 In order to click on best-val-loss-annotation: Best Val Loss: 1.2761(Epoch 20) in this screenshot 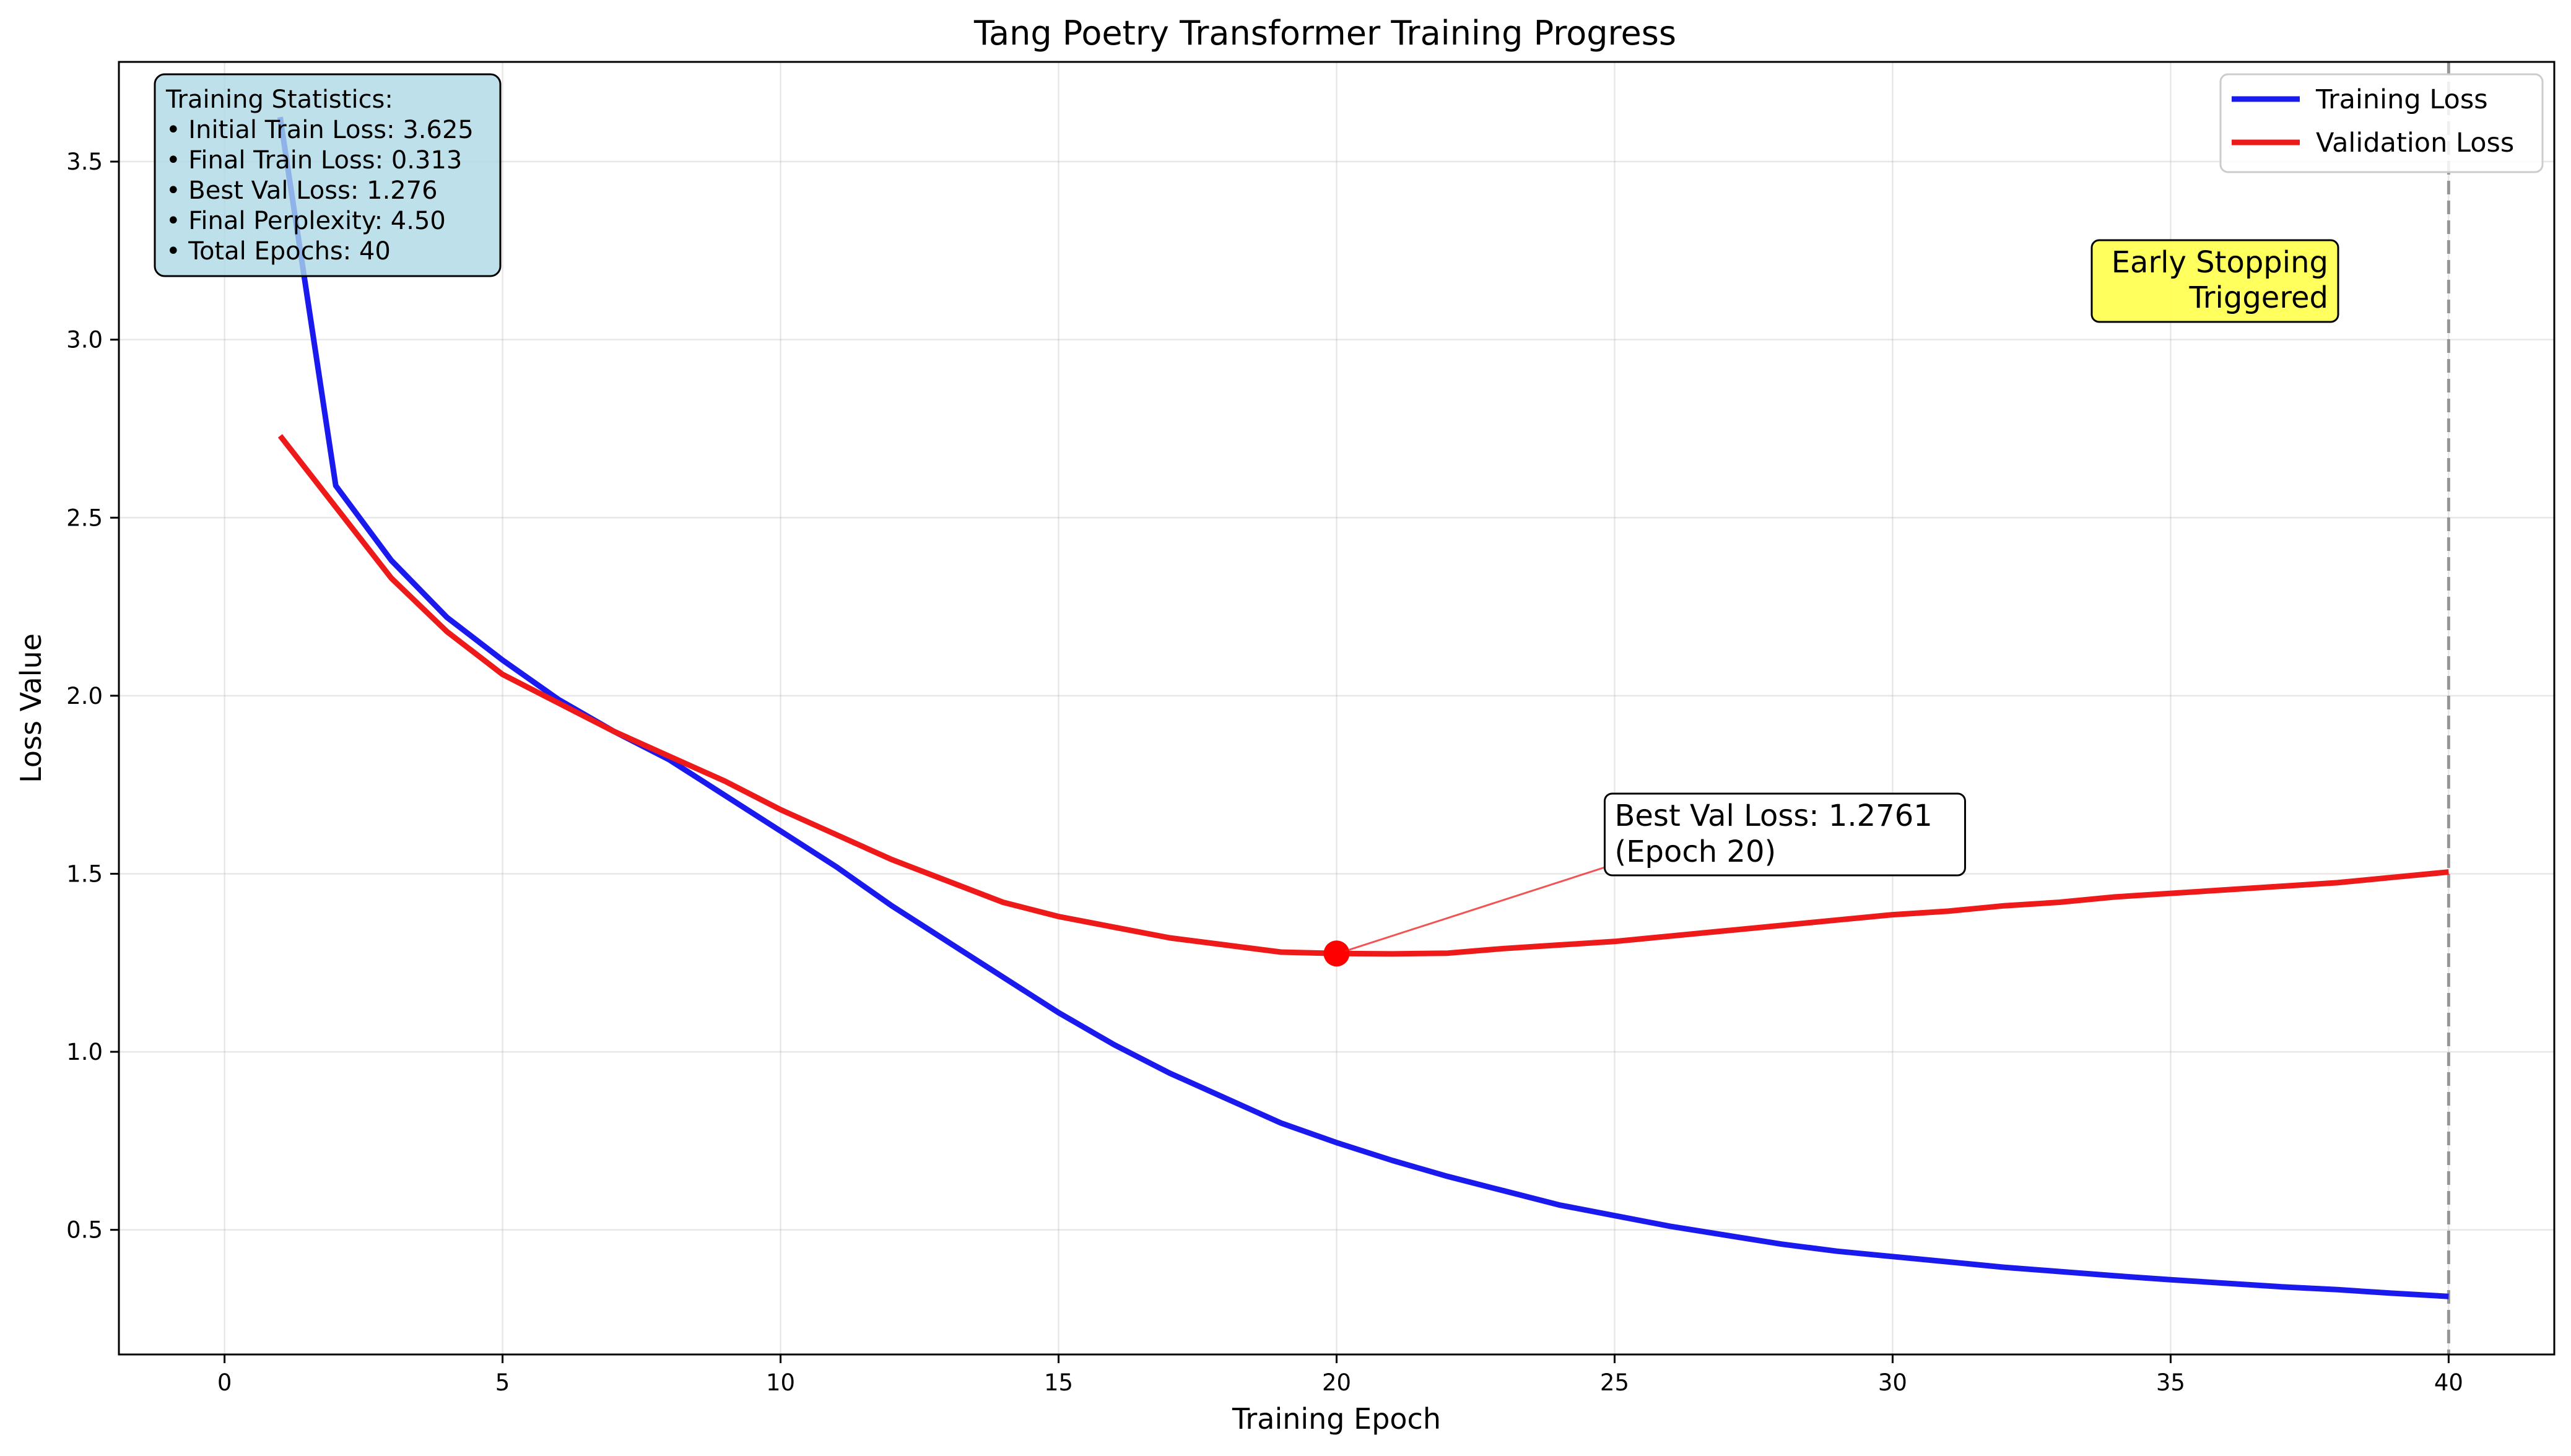, I will do `click(1655, 872)`.